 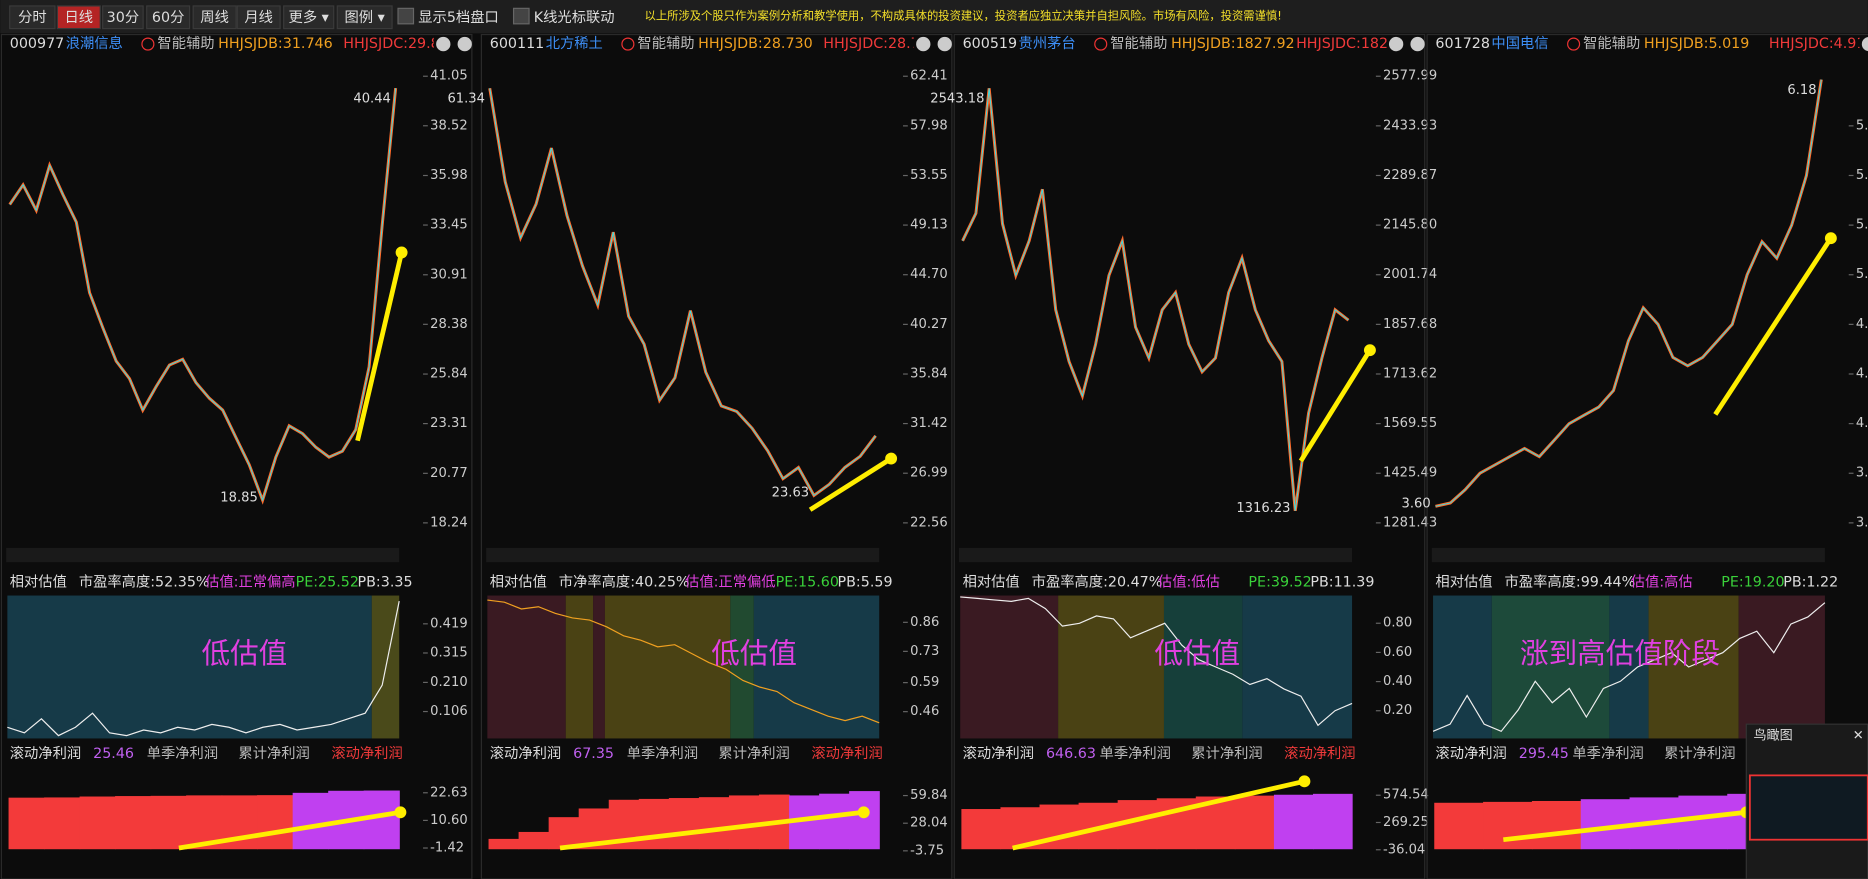 What do you see at coordinates (449, 274) in the screenshot?
I see `y-tick-label: 30.91` at bounding box center [449, 274].